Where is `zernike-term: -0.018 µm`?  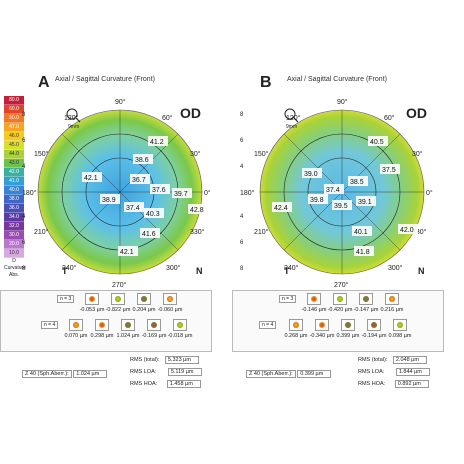 zernike-term: -0.018 µm is located at coordinates (180, 329).